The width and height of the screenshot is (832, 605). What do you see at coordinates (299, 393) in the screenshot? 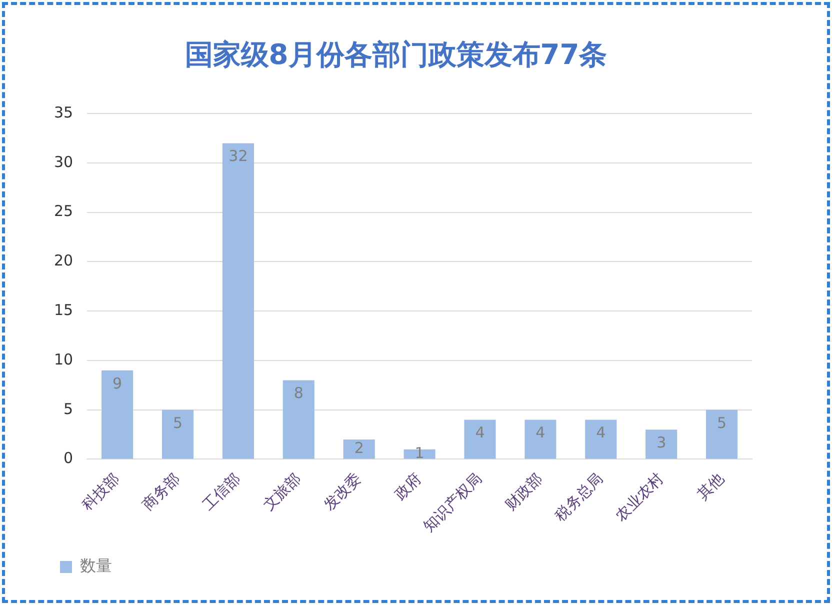
I see `data-label: 8` at bounding box center [299, 393].